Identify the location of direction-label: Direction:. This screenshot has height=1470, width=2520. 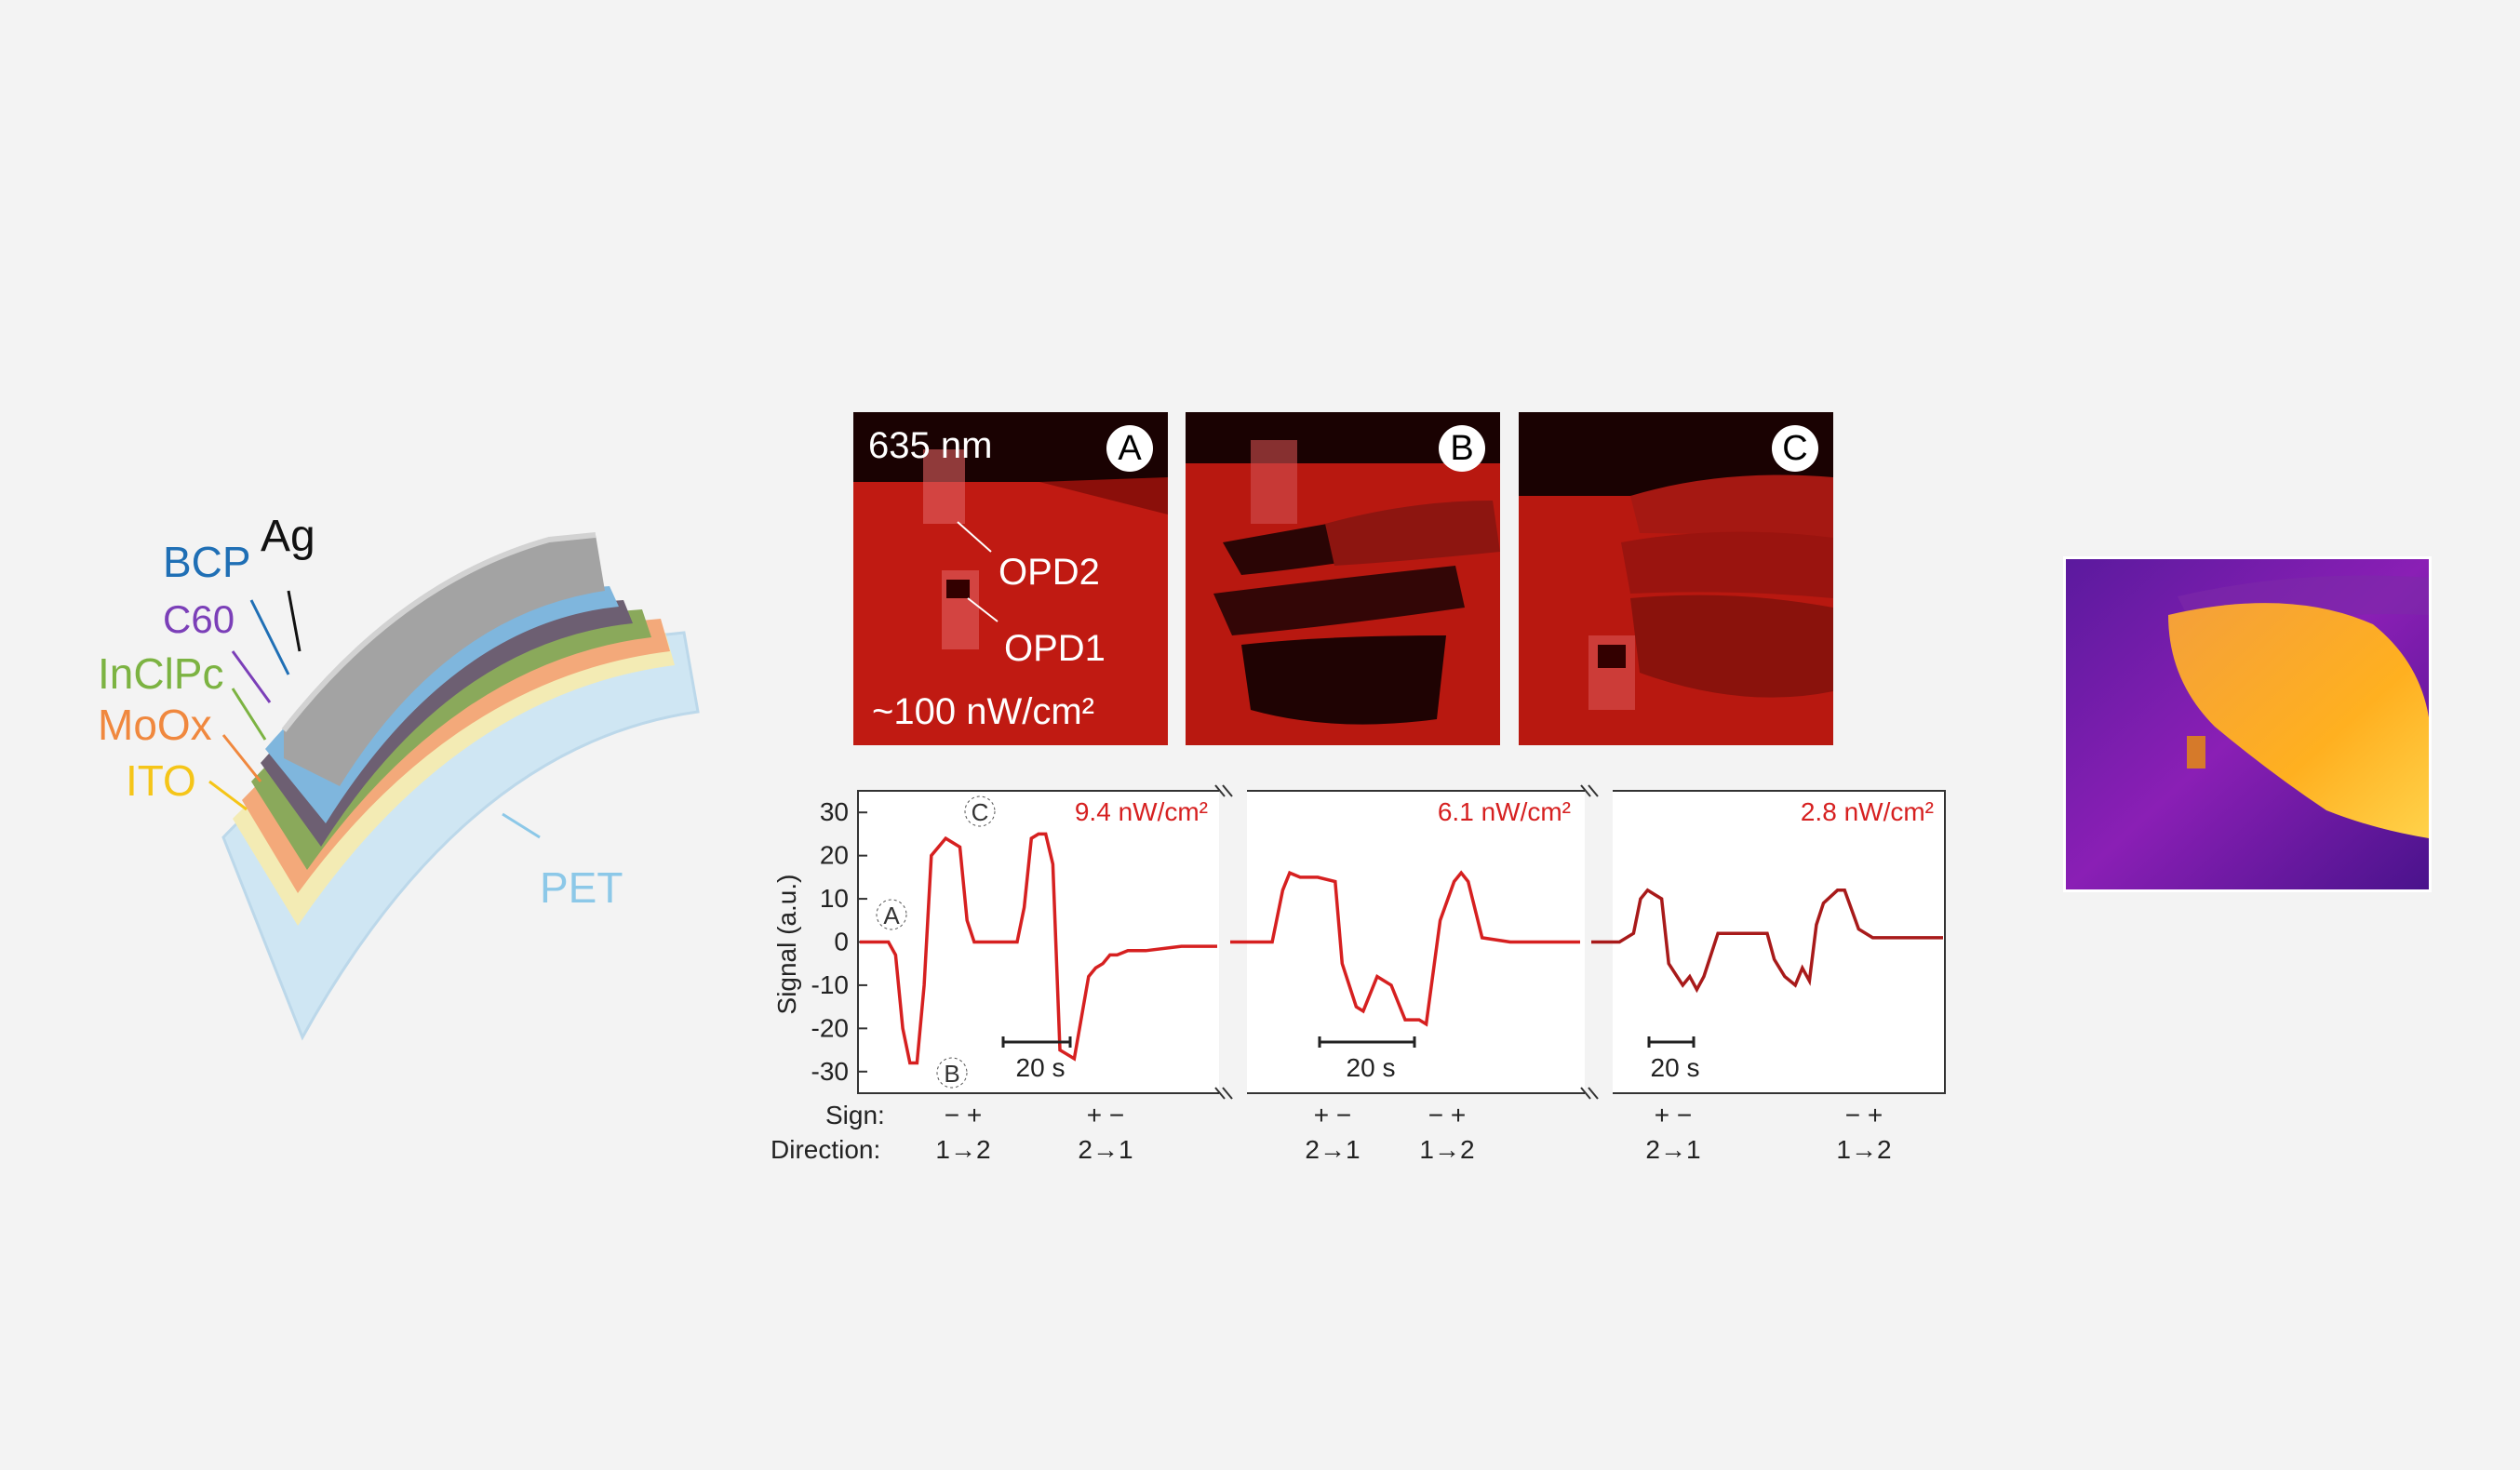
(826, 1149).